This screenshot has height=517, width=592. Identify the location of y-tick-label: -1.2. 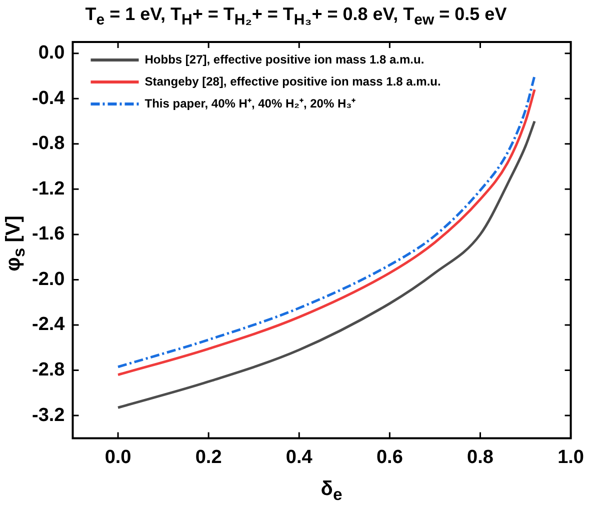
(48, 189).